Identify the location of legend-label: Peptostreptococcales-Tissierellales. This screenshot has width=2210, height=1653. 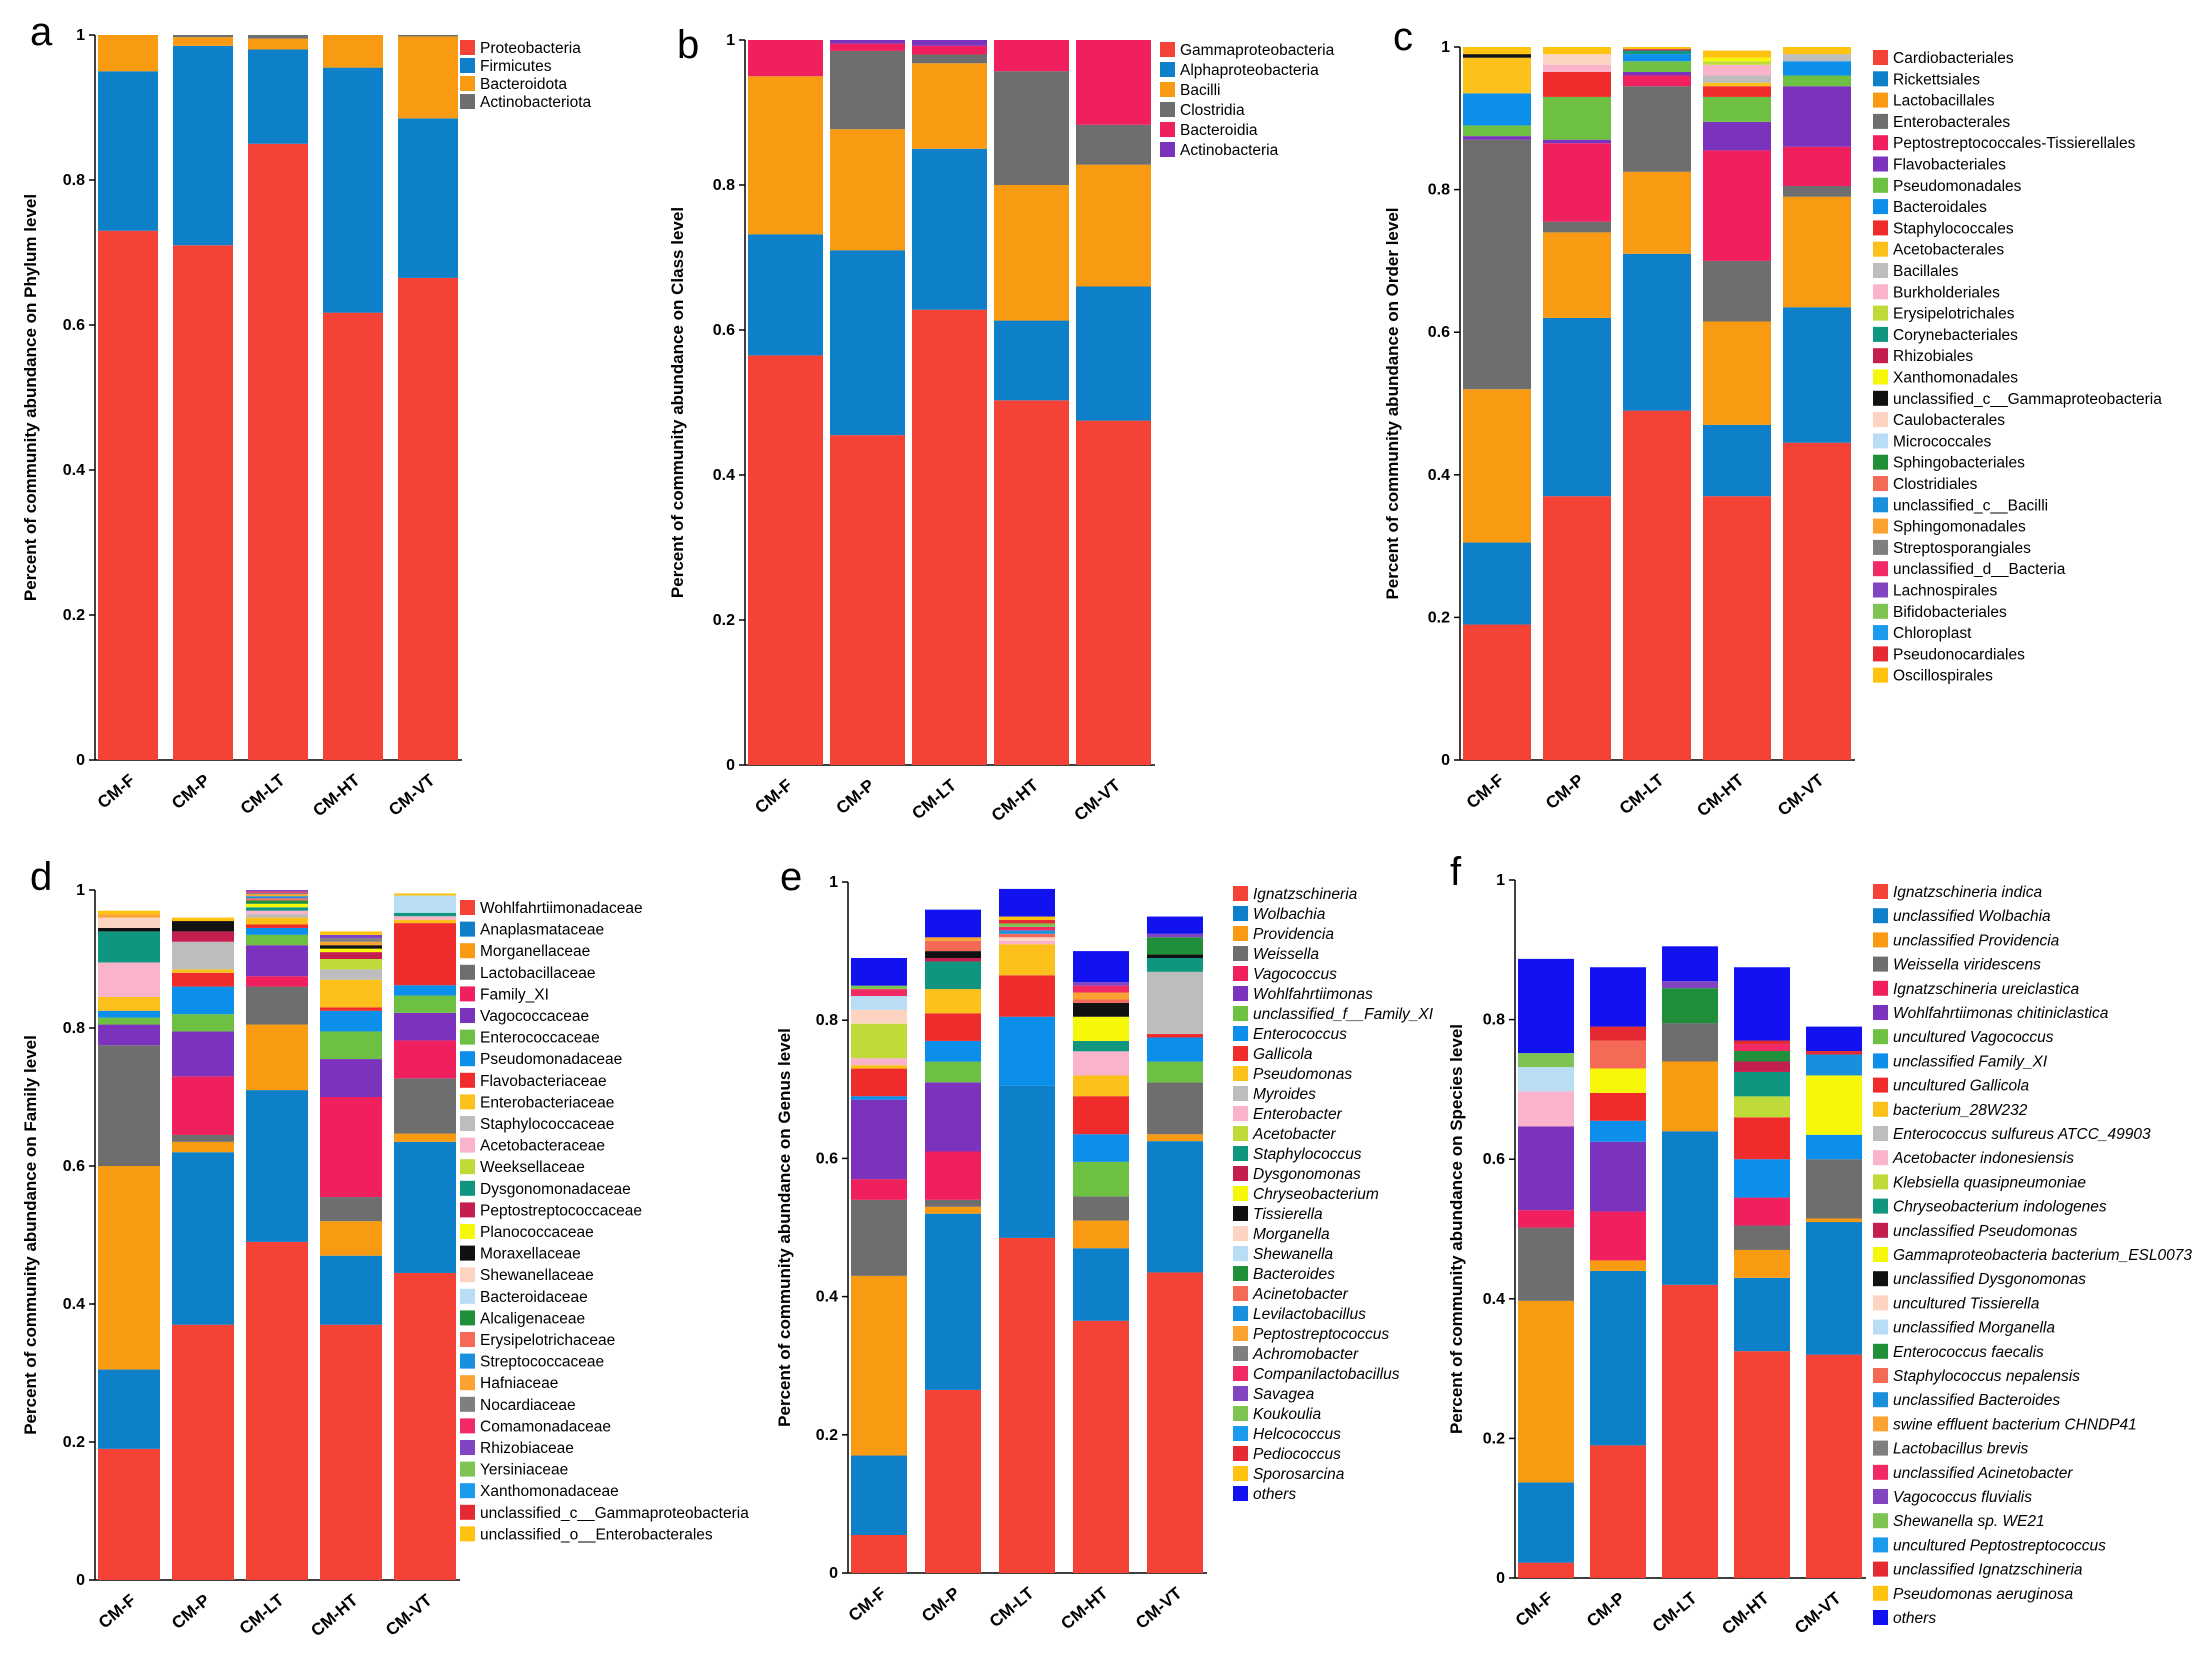
(2014, 143).